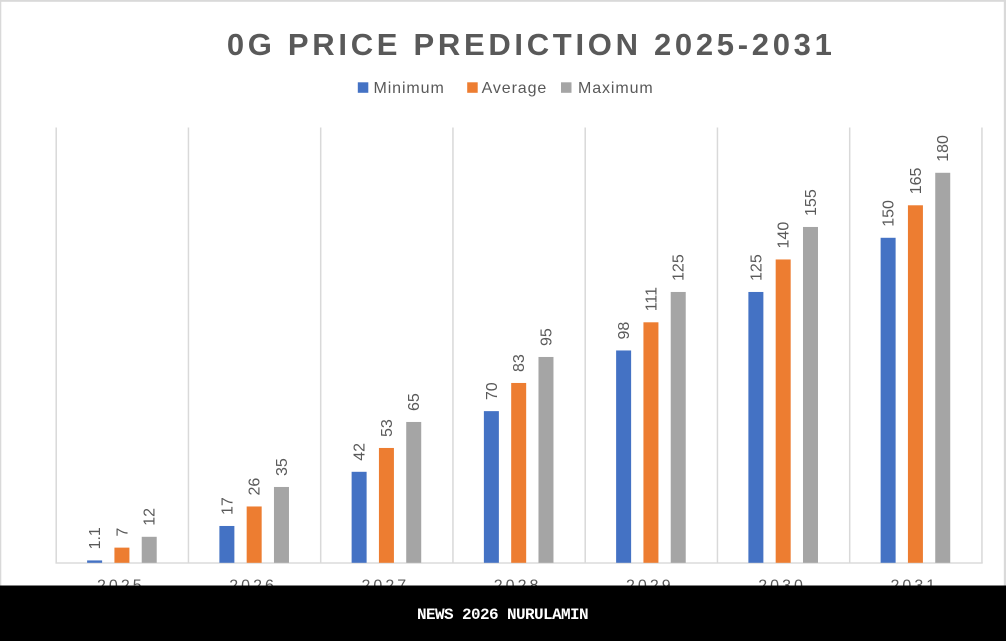  Describe the element at coordinates (519, 363) in the screenshot. I see `svg-text: 83` at that location.